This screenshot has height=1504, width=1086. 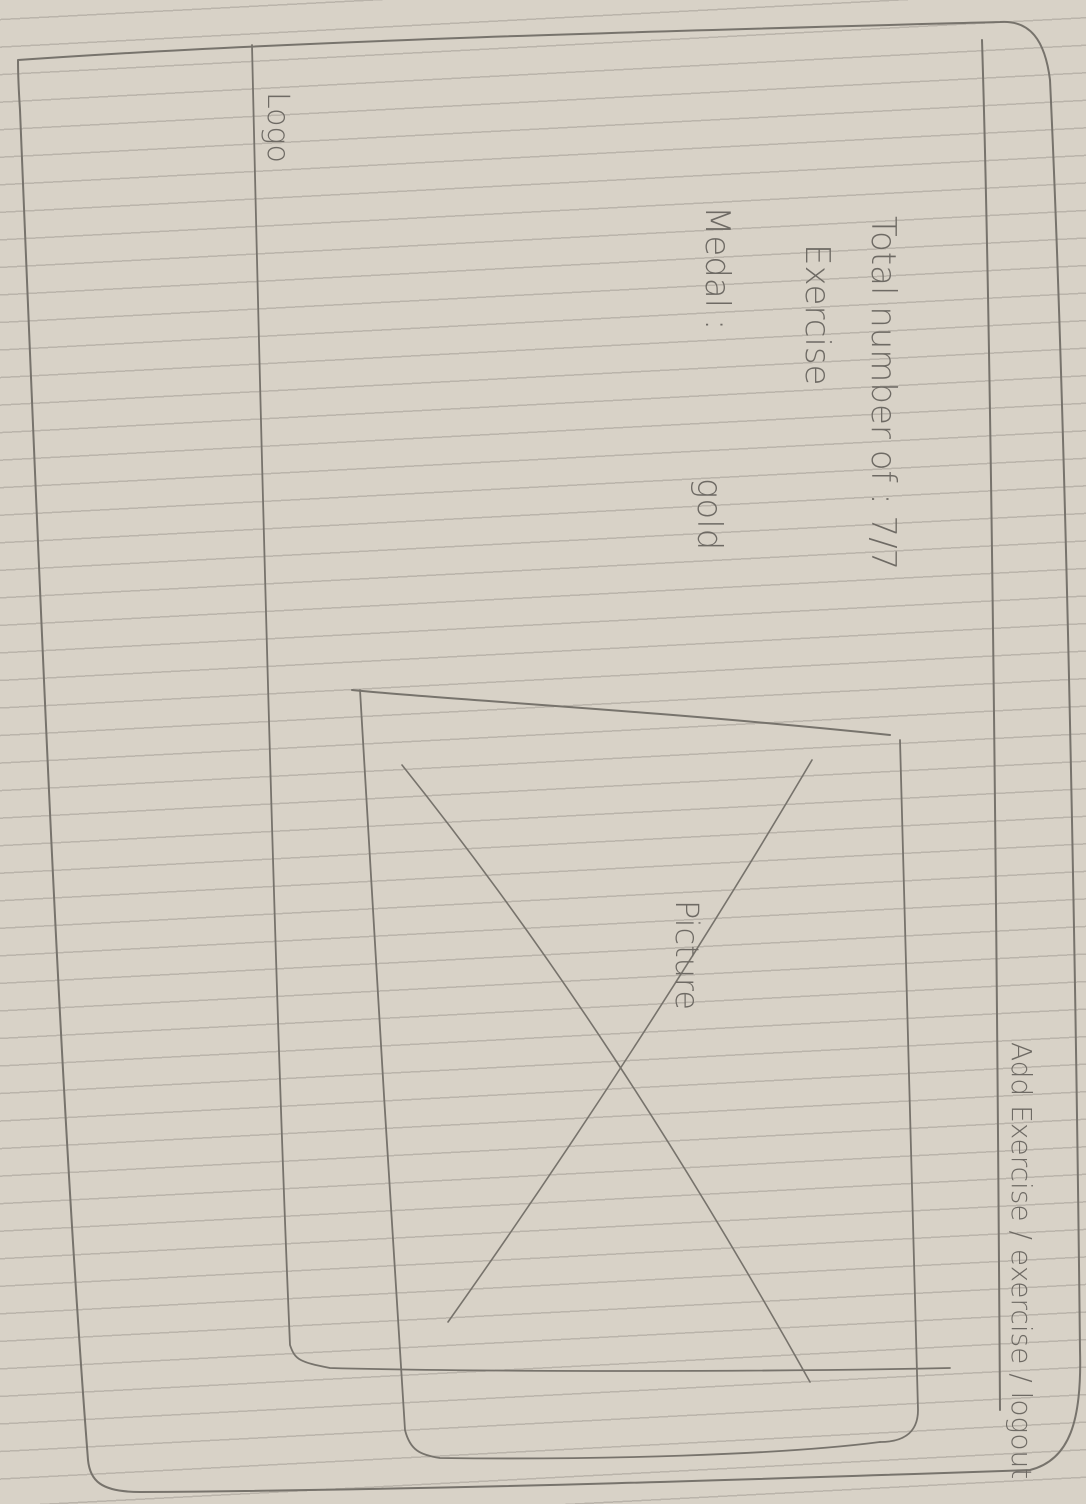 I want to click on medal-value: gold, so click(x=709, y=514).